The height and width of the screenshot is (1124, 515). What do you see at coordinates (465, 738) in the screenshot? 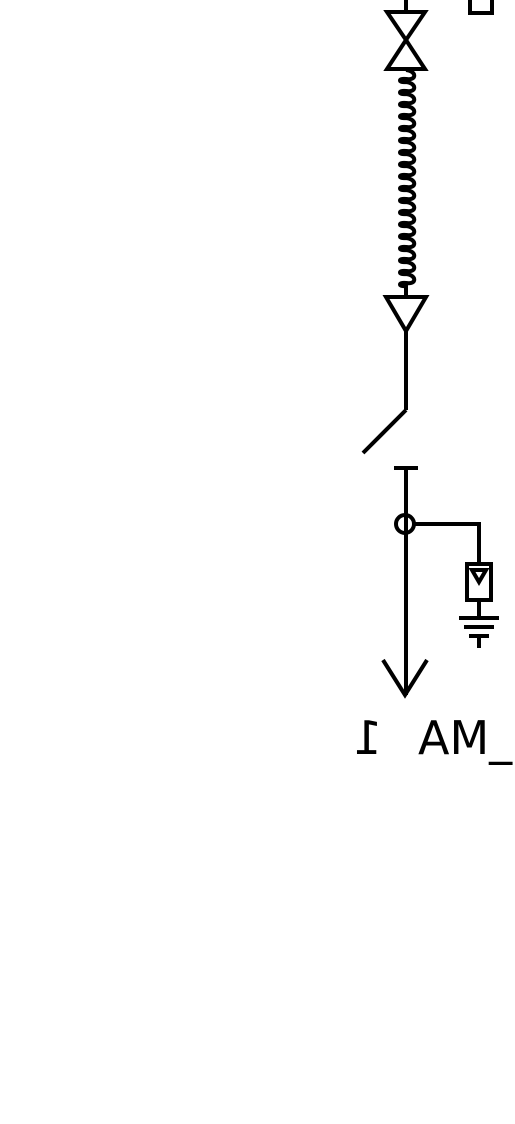
I see `feeder-label: AM_` at bounding box center [465, 738].